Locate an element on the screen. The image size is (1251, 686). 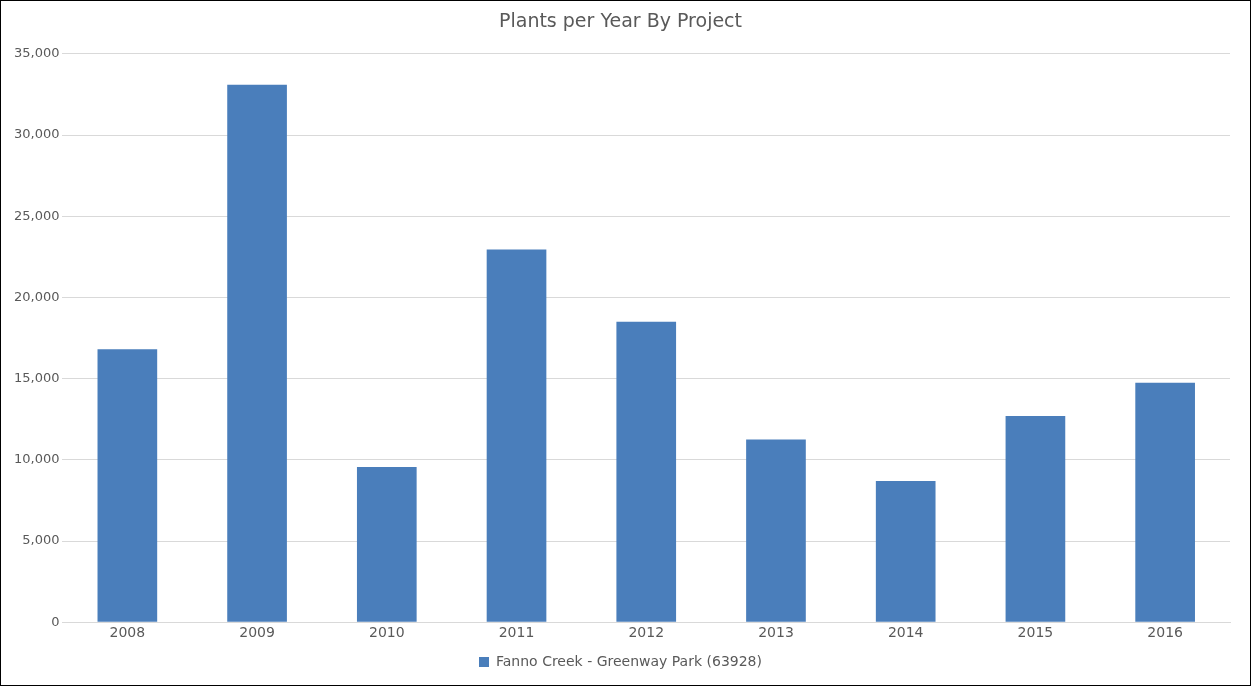
x-tick-label: 2012 is located at coordinates (646, 632).